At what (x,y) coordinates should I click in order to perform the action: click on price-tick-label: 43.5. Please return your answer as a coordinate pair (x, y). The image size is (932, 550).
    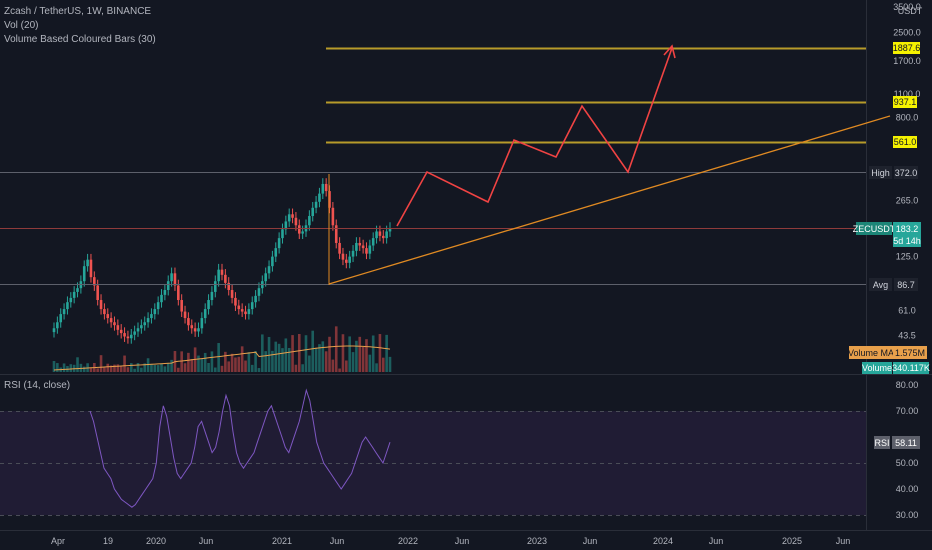
    Looking at the image, I should click on (907, 336).